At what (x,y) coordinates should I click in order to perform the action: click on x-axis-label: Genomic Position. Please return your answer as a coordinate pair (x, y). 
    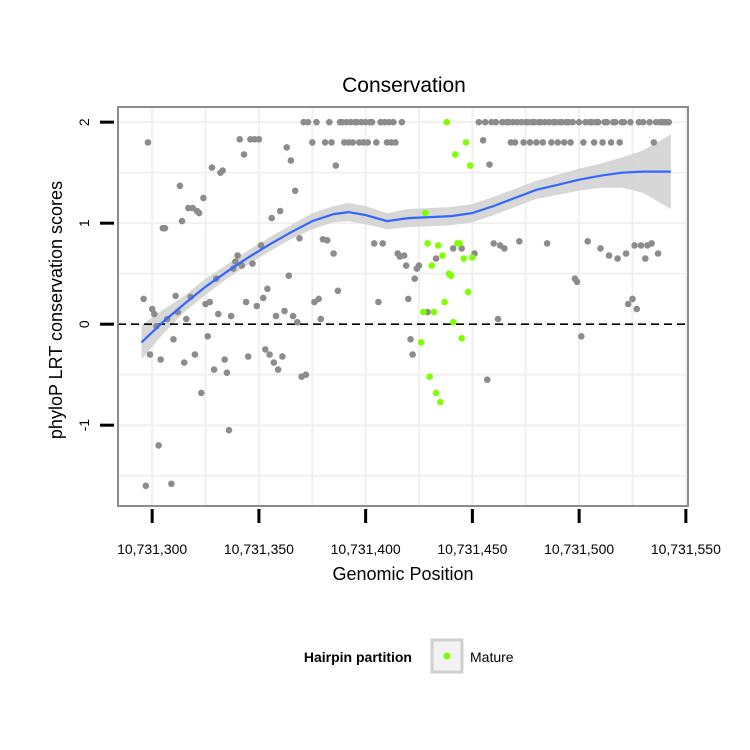
    Looking at the image, I should click on (402, 574).